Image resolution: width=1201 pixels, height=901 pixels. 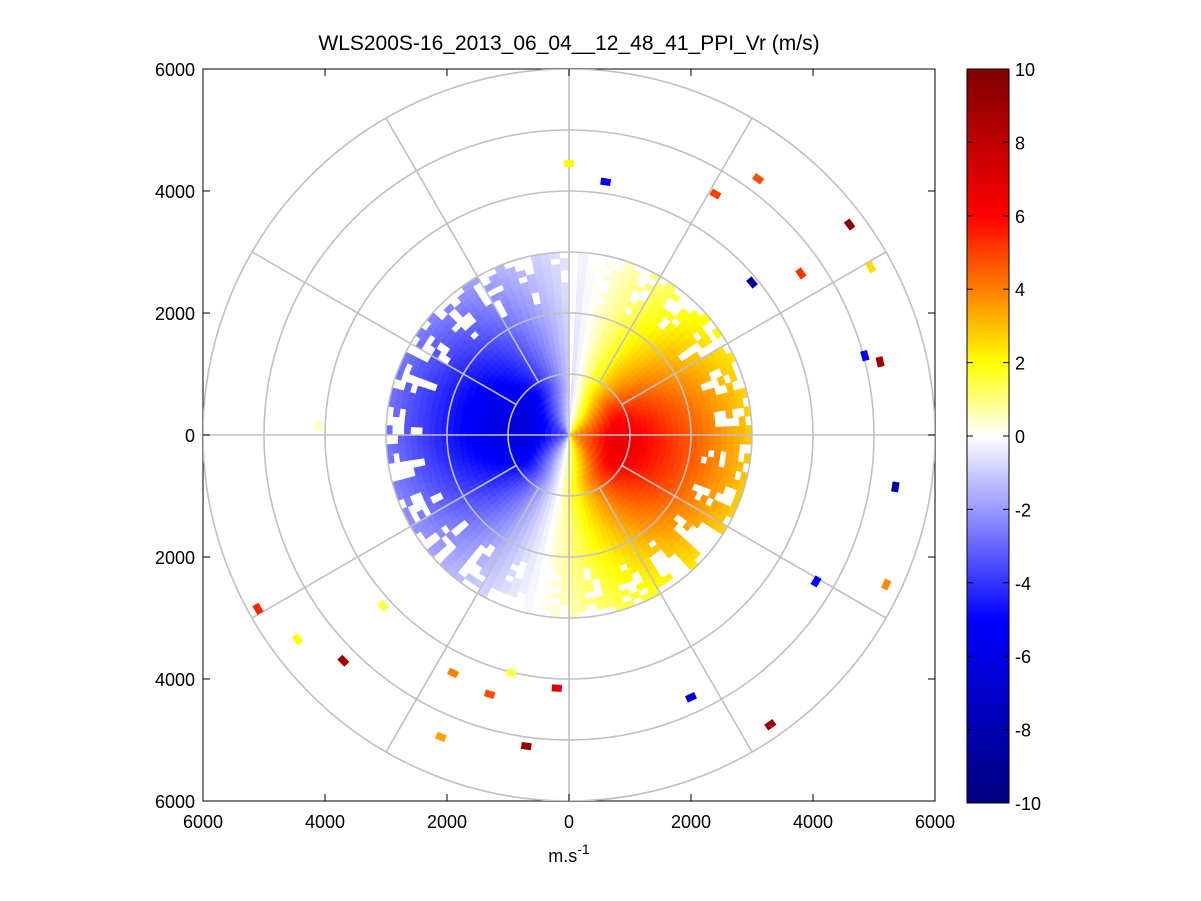 What do you see at coordinates (1020, 217) in the screenshot?
I see `colorbar-tick-label: 6` at bounding box center [1020, 217].